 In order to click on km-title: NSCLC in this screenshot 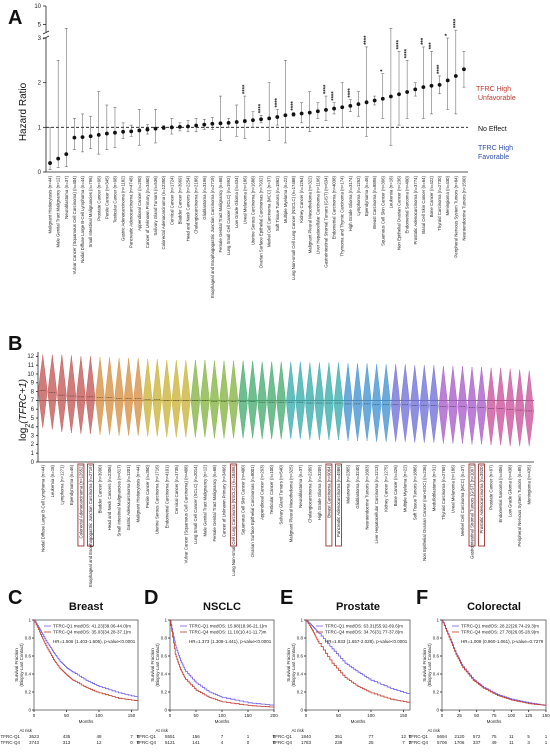, I will do `click(222, 607)`.